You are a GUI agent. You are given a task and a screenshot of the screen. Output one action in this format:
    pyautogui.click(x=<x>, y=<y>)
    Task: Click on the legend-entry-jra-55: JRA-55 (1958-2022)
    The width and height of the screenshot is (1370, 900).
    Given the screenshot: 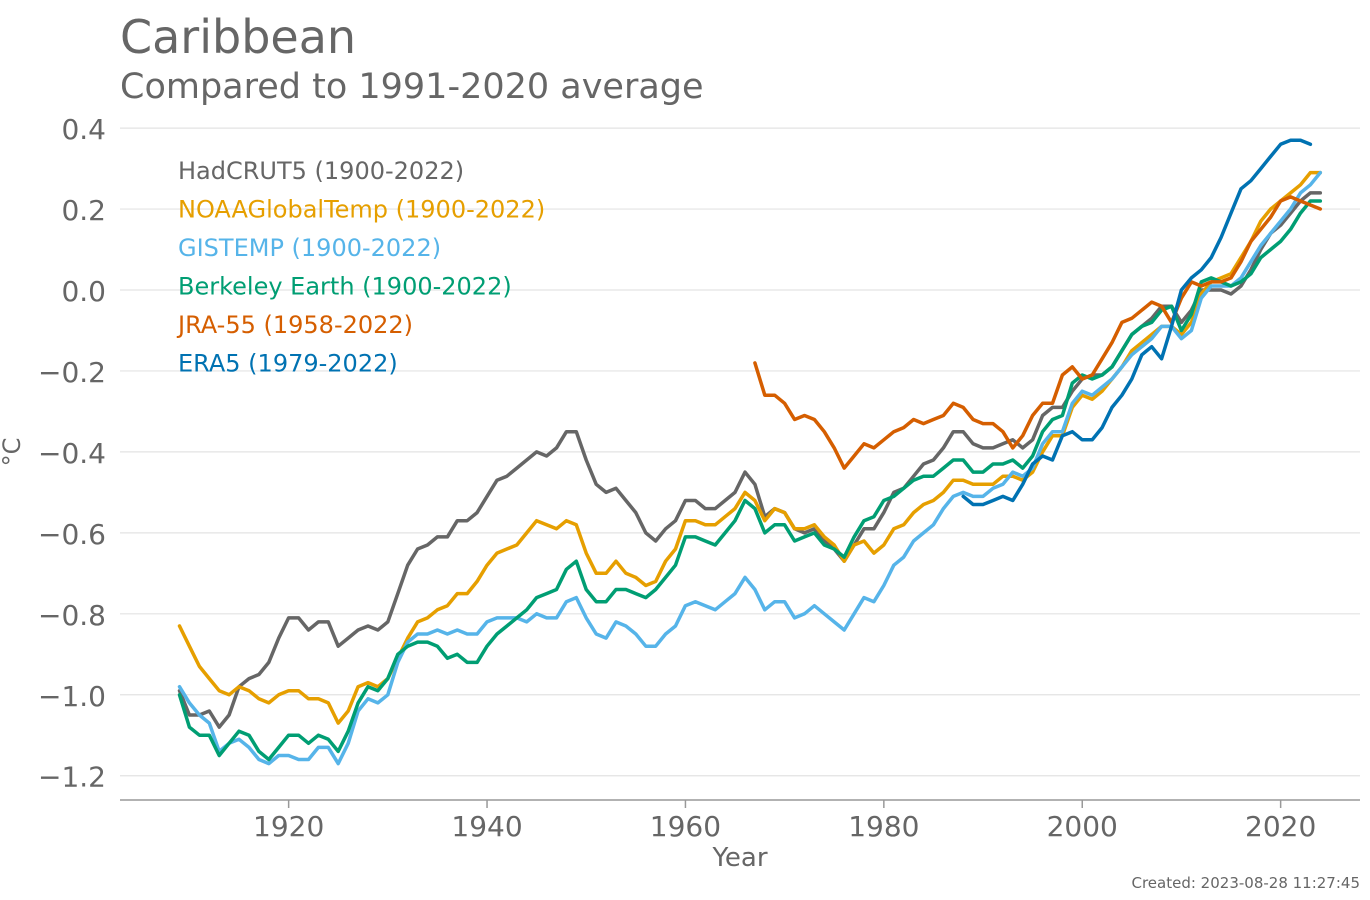 What is the action you would take?
    pyautogui.click(x=294, y=325)
    